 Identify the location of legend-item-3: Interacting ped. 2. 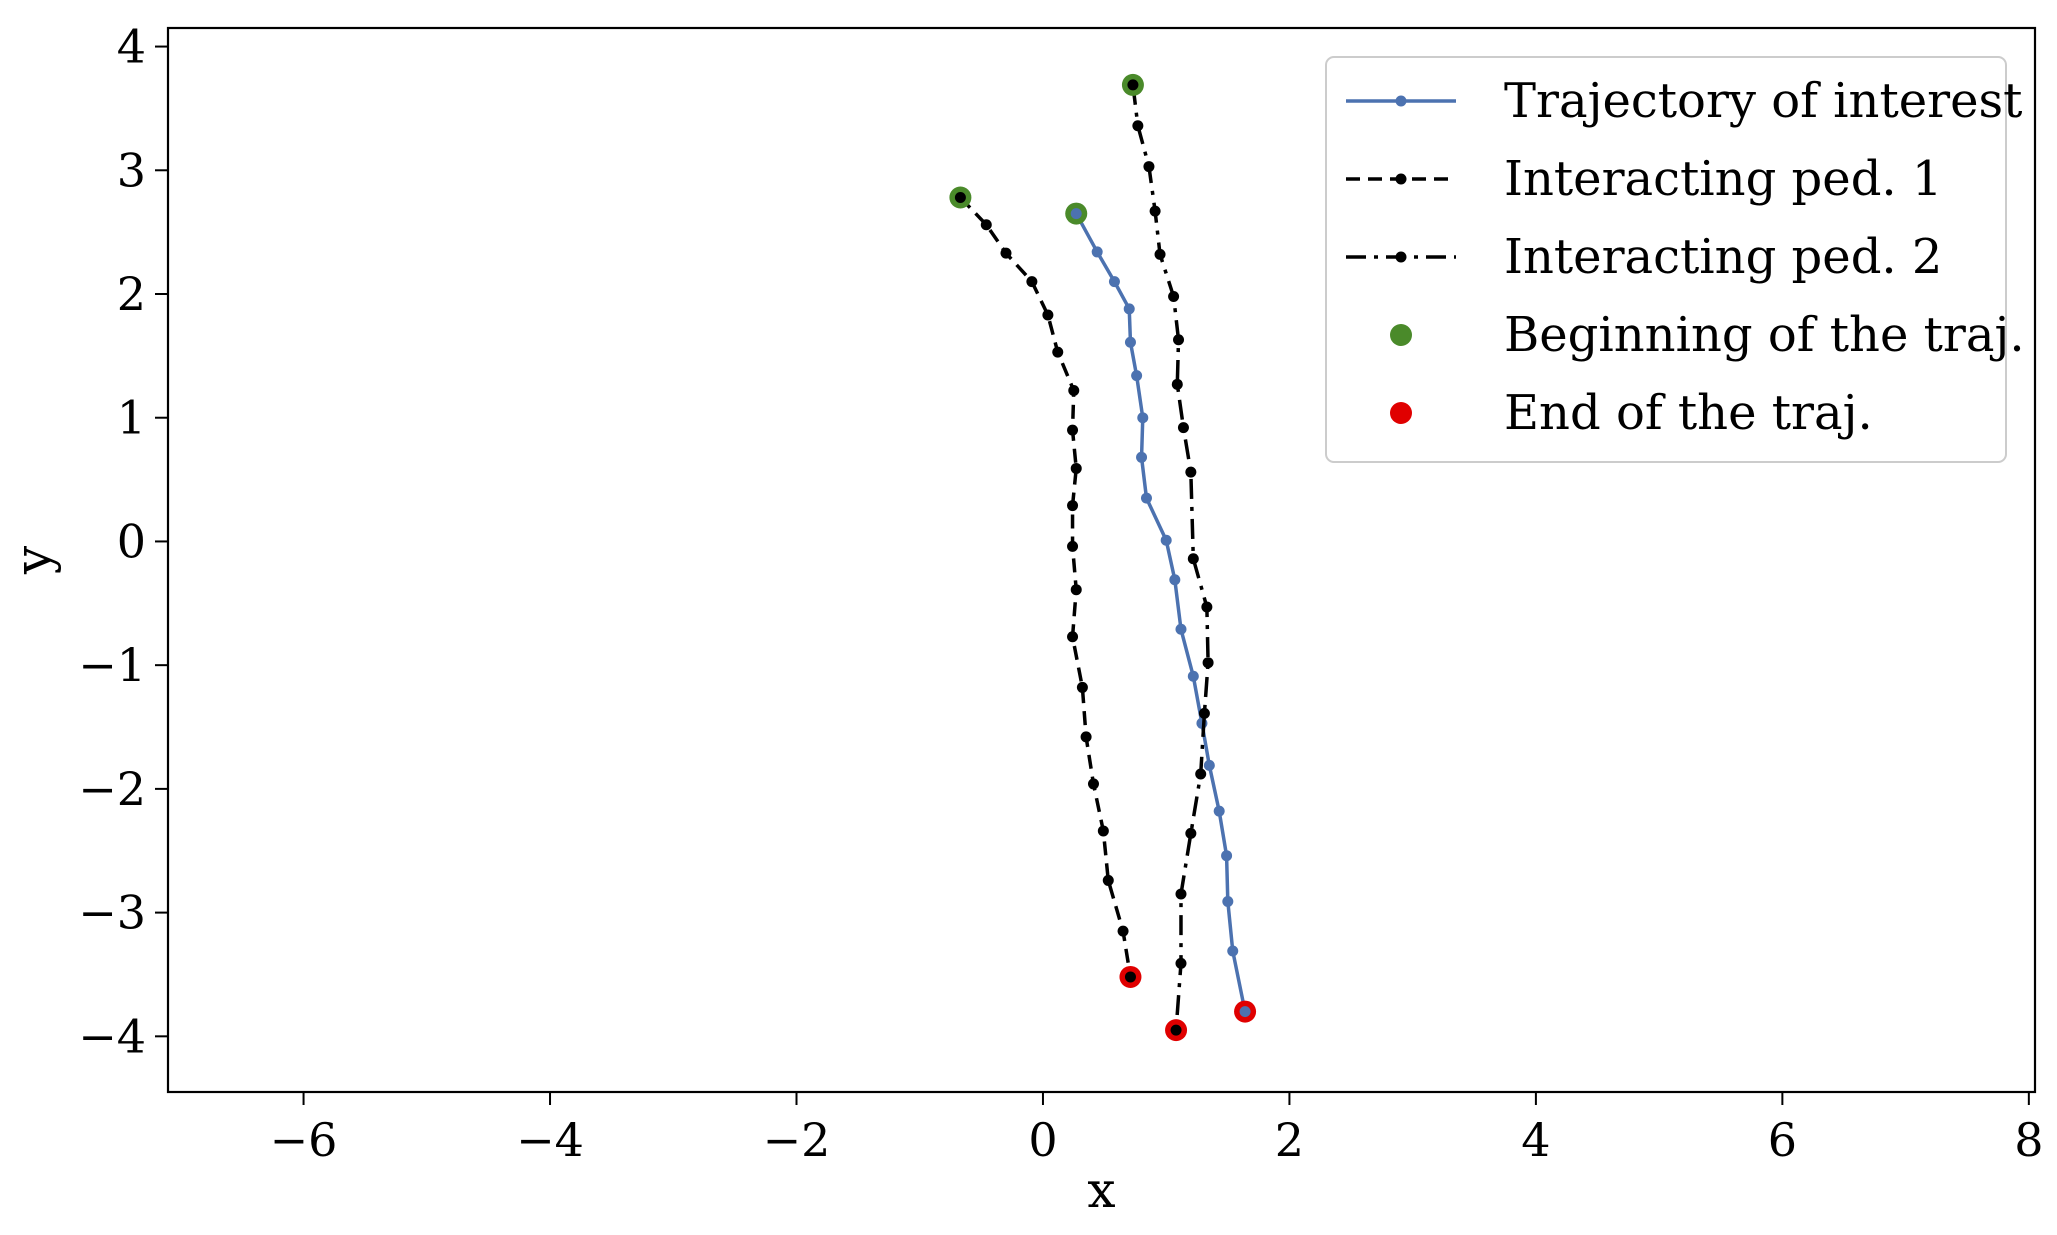
(1644, 257).